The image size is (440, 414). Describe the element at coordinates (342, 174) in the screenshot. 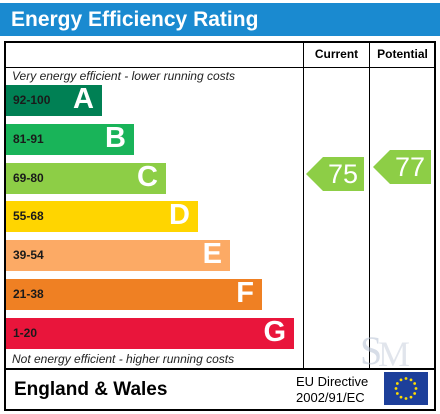

I see `current-rating-value: 75` at that location.